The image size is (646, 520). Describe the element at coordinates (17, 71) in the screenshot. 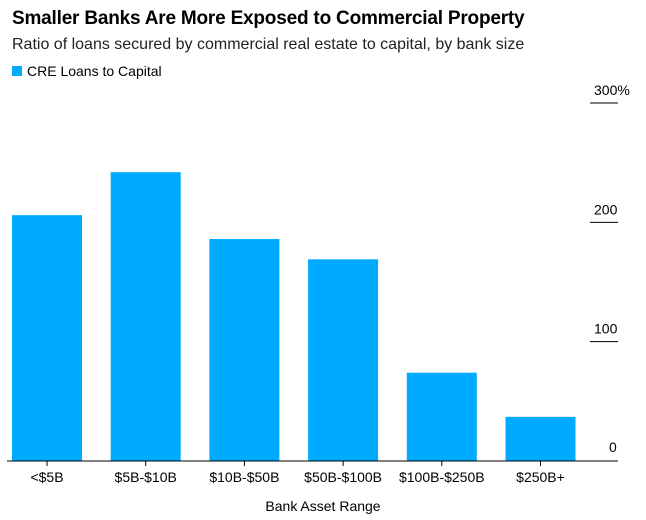

I see `legend-swatch` at that location.